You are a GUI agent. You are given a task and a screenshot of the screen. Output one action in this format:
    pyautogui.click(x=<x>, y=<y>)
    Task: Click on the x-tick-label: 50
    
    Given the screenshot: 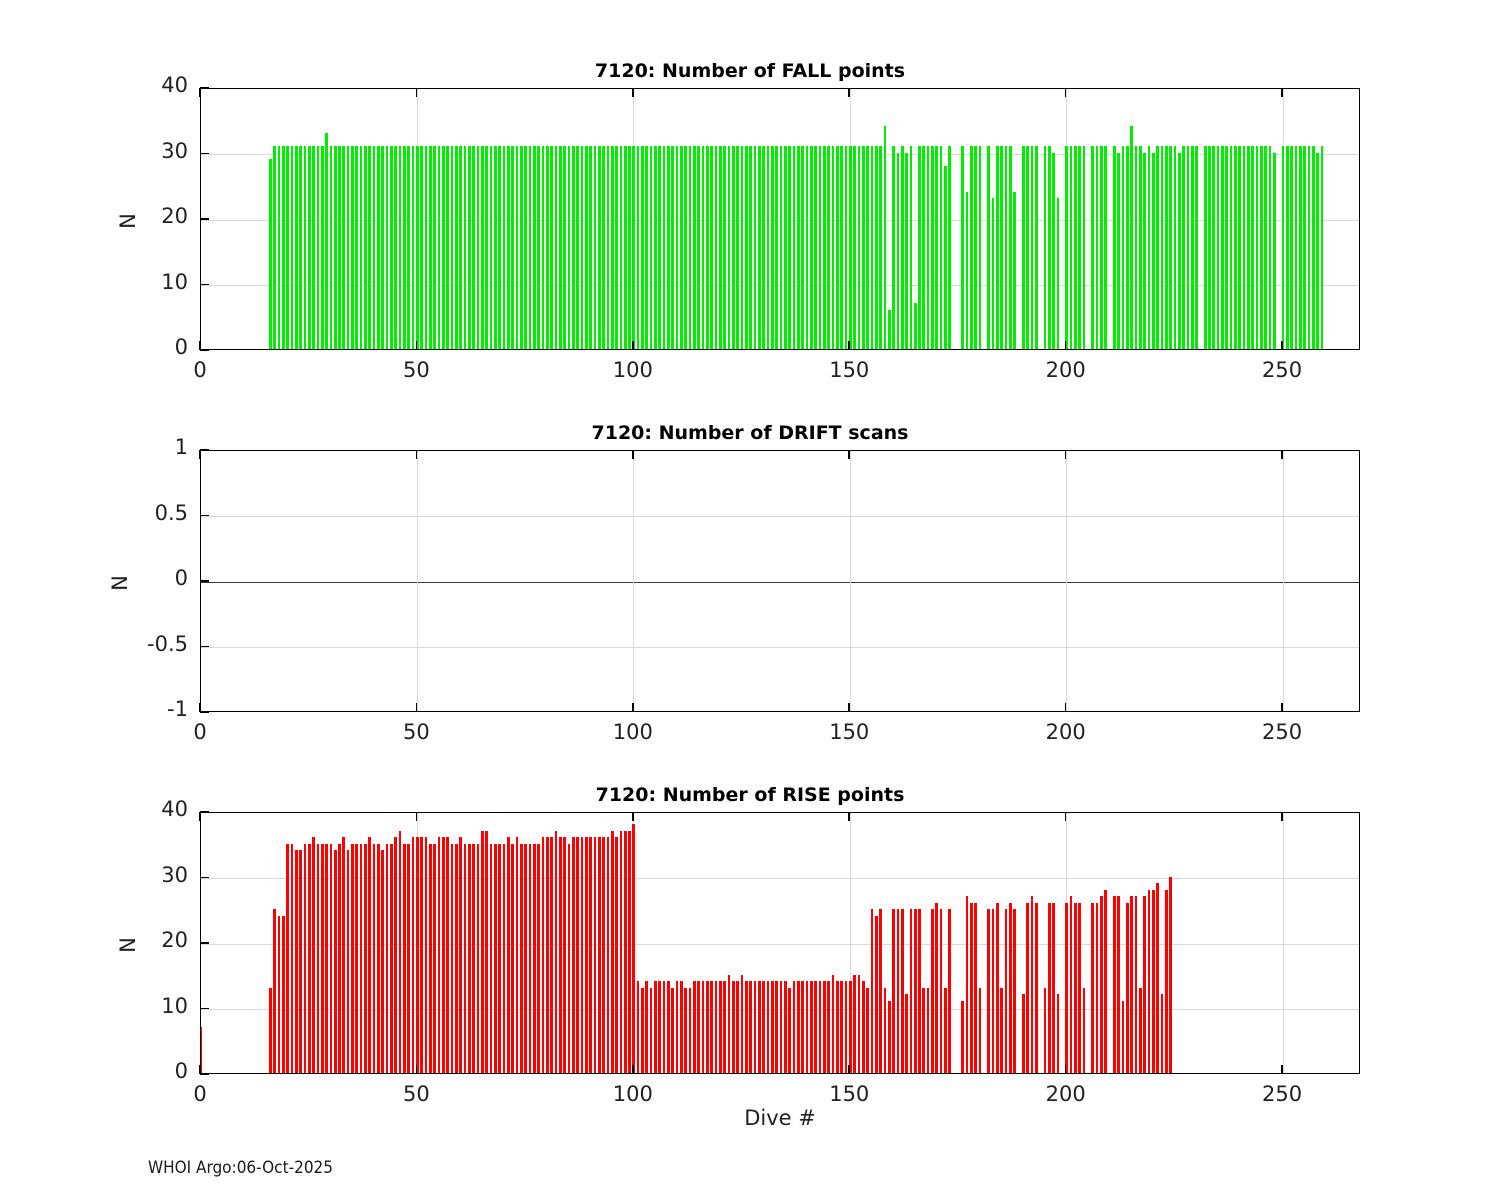 What is the action you would take?
    pyautogui.click(x=416, y=732)
    